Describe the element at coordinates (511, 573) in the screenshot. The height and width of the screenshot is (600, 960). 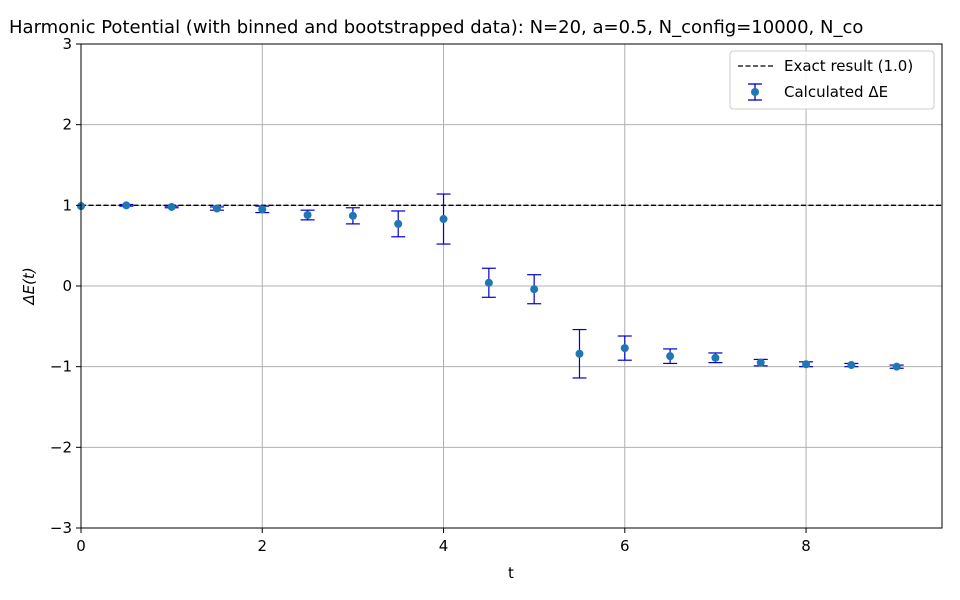
I see `x-axis-label: t` at that location.